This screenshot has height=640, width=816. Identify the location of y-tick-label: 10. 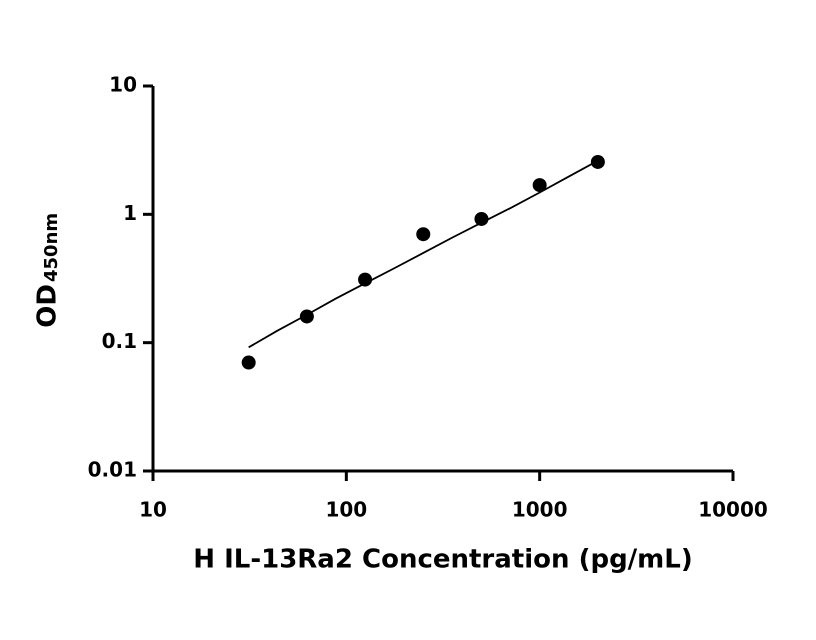
(123, 85).